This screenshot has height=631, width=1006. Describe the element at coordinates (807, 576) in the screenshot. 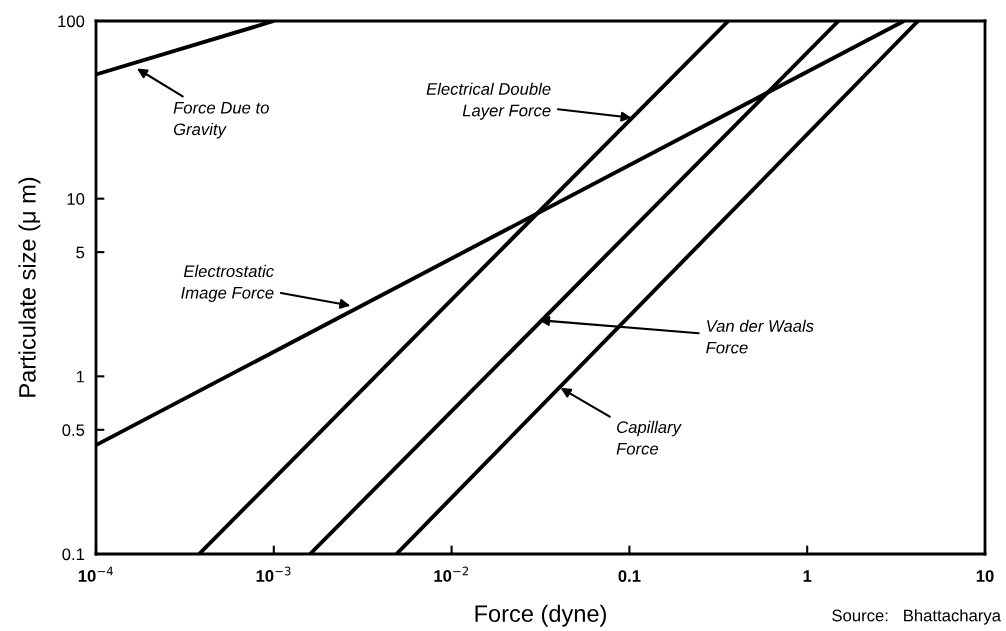

I see `x-tick-label: 1` at that location.